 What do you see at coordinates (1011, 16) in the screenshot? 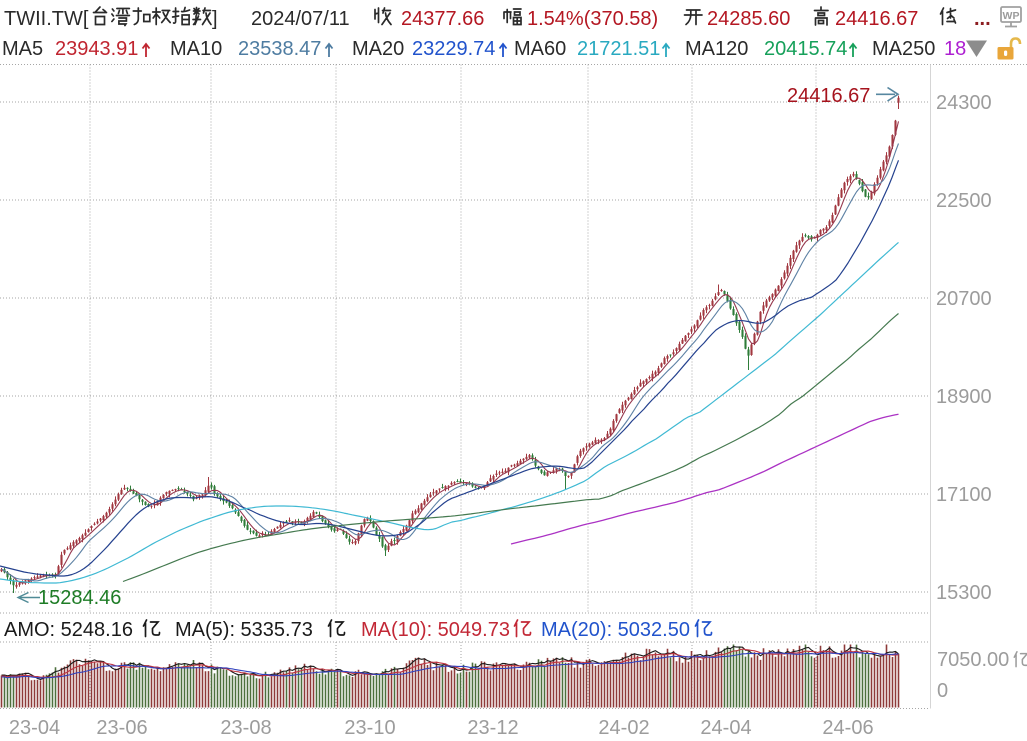
I see `svg-text: WP` at bounding box center [1011, 16].